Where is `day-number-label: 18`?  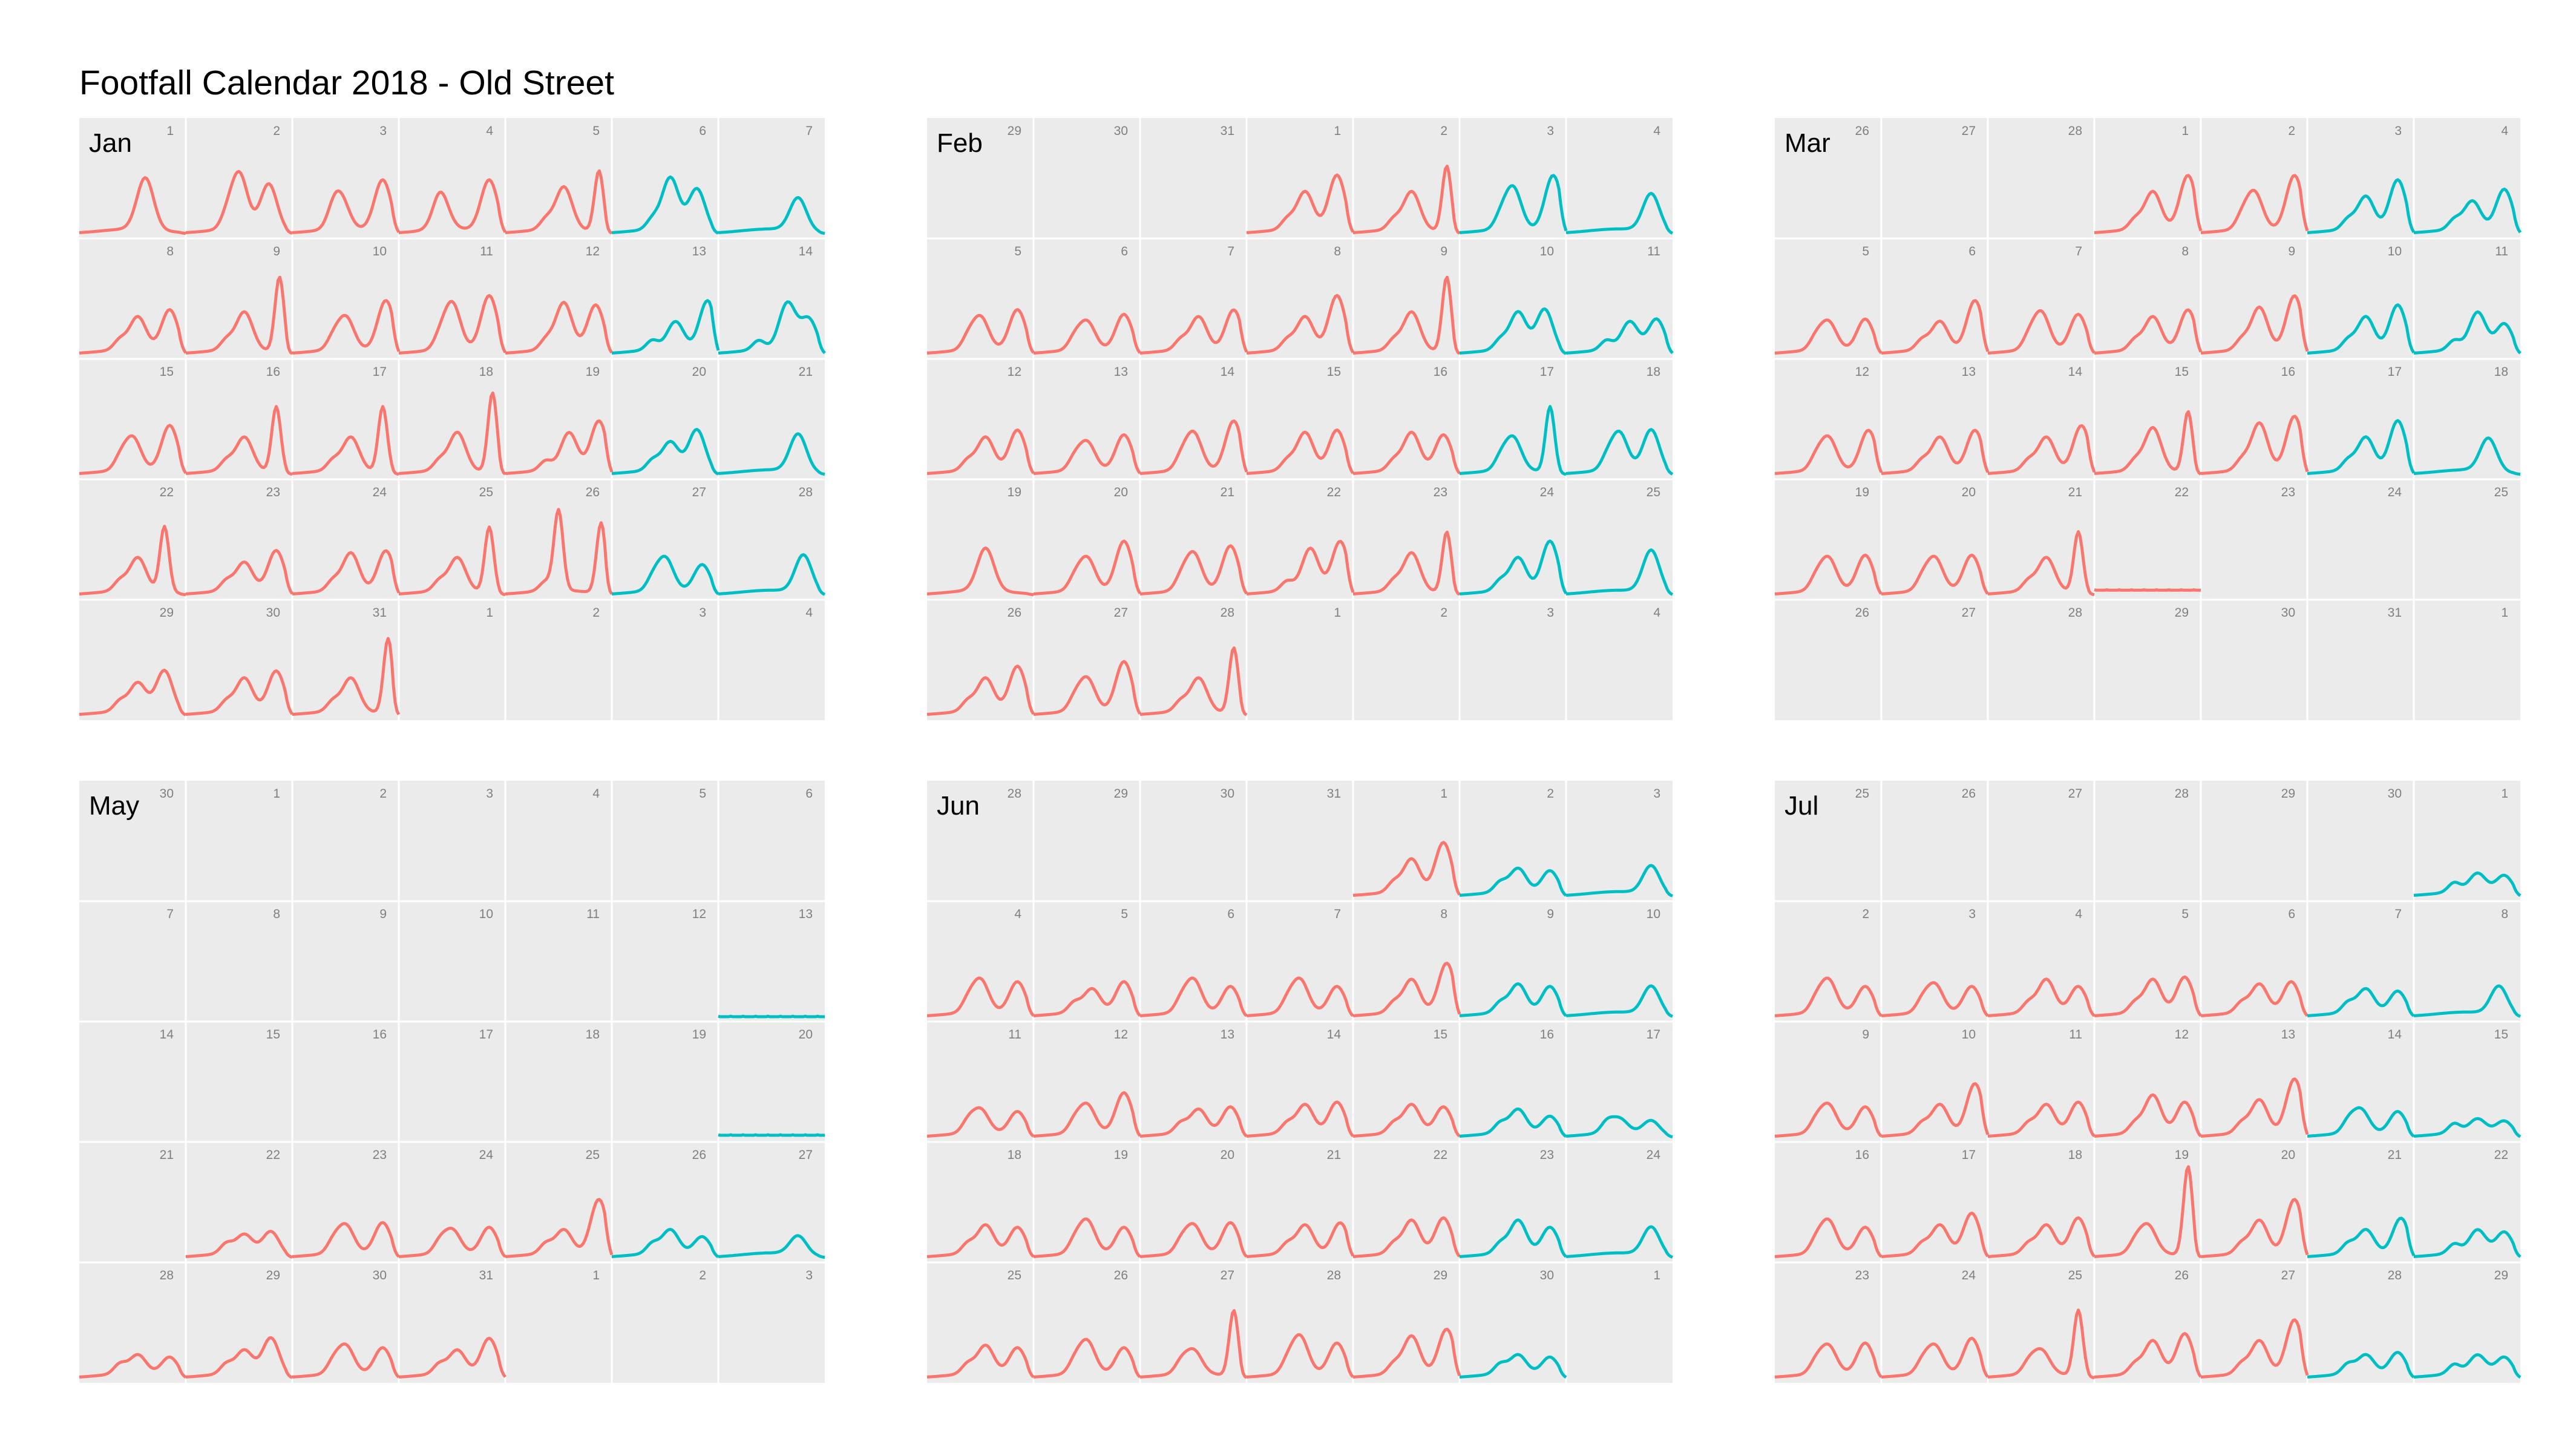 day-number-label: 18 is located at coordinates (593, 1035).